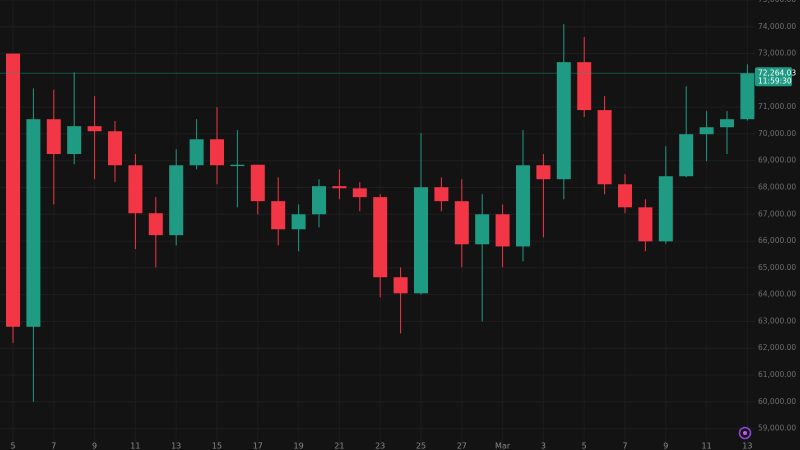 The height and width of the screenshot is (450, 800). Describe the element at coordinates (777, 240) in the screenshot. I see `y-tick-label: 66,000.00` at that location.